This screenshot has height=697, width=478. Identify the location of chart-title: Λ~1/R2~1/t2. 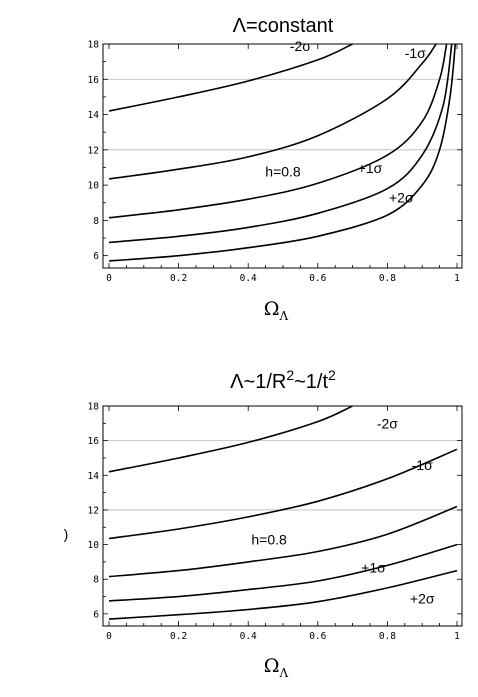
(283, 380).